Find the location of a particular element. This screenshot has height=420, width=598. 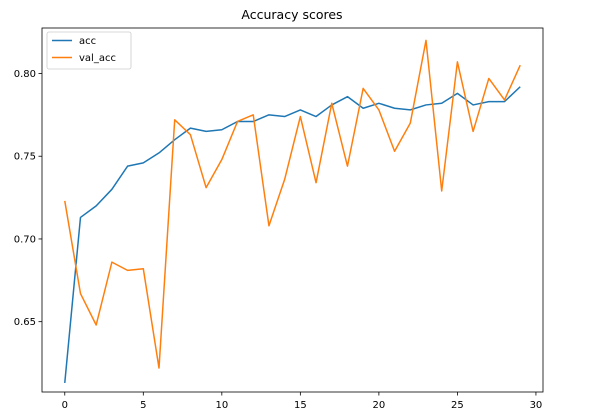

x-tick-label: 25 is located at coordinates (457, 405).